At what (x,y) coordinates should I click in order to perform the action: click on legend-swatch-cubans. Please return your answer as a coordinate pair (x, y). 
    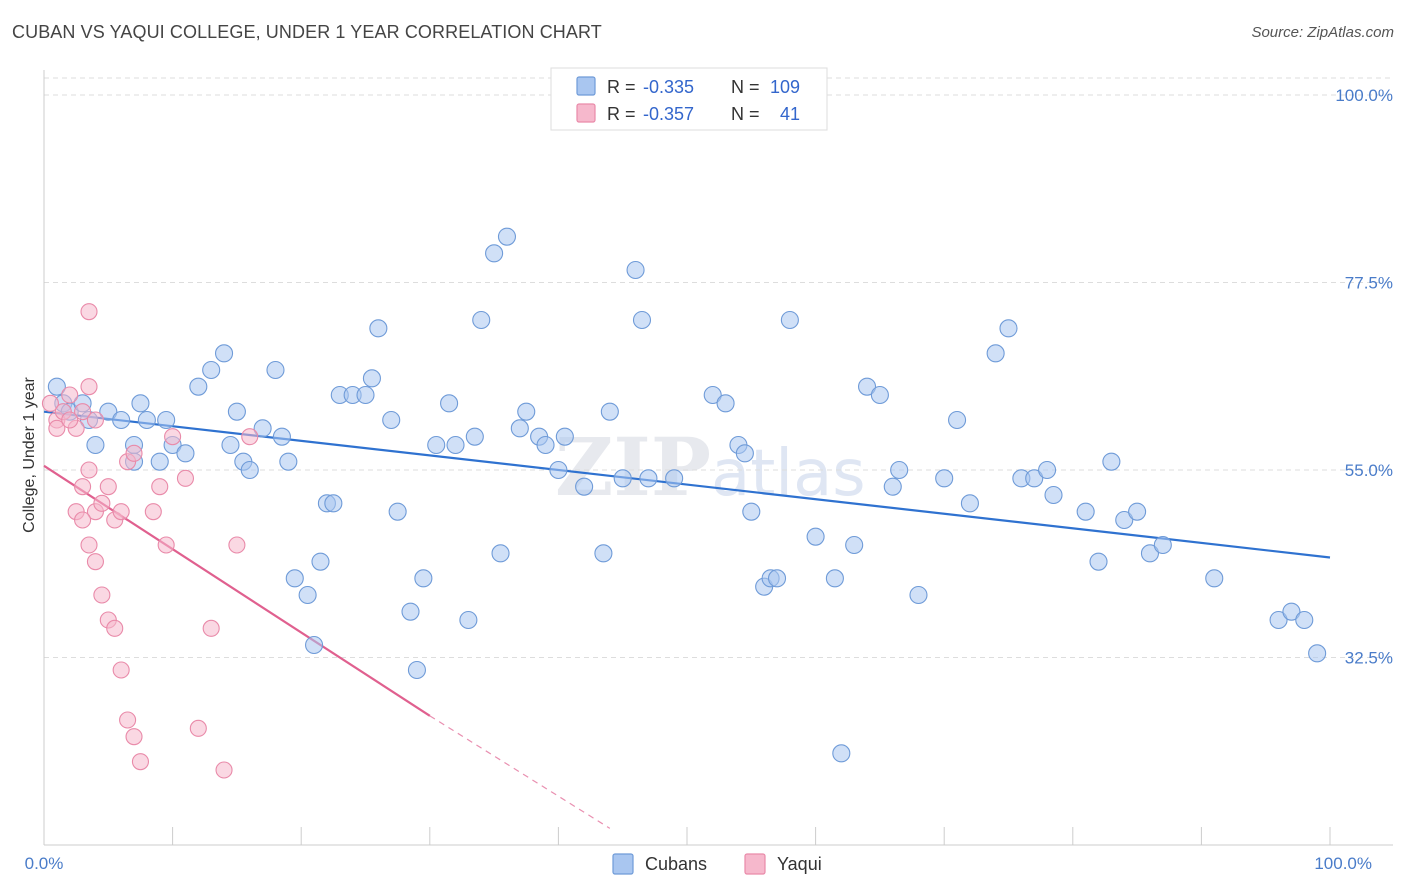
    Looking at the image, I should click on (586, 86).